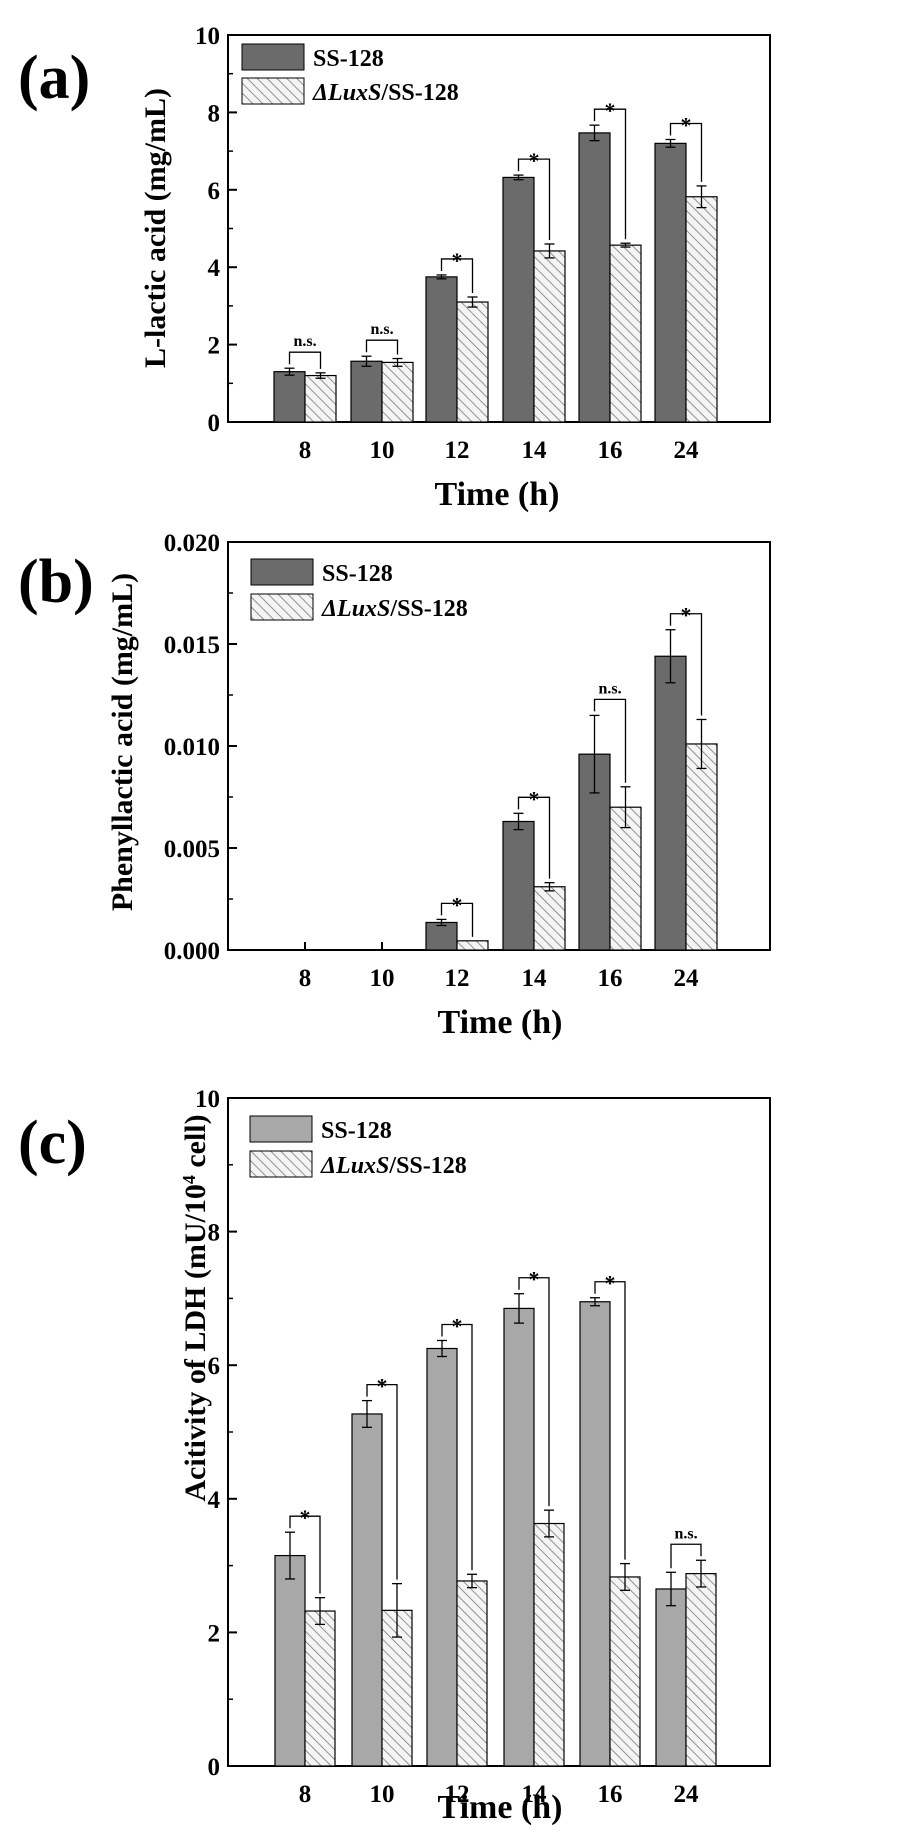  Describe the element at coordinates (192, 747) in the screenshot. I see `y-tick-label-b: 0.010` at that location.